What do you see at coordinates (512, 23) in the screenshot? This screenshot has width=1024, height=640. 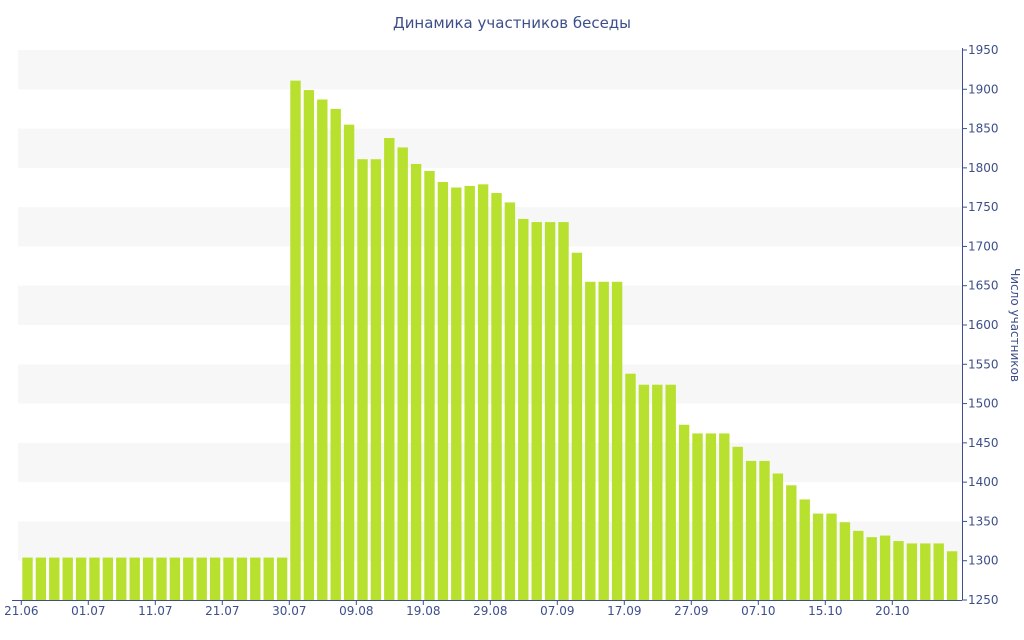 I see `chart-title: Динамика участников беседы` at bounding box center [512, 23].